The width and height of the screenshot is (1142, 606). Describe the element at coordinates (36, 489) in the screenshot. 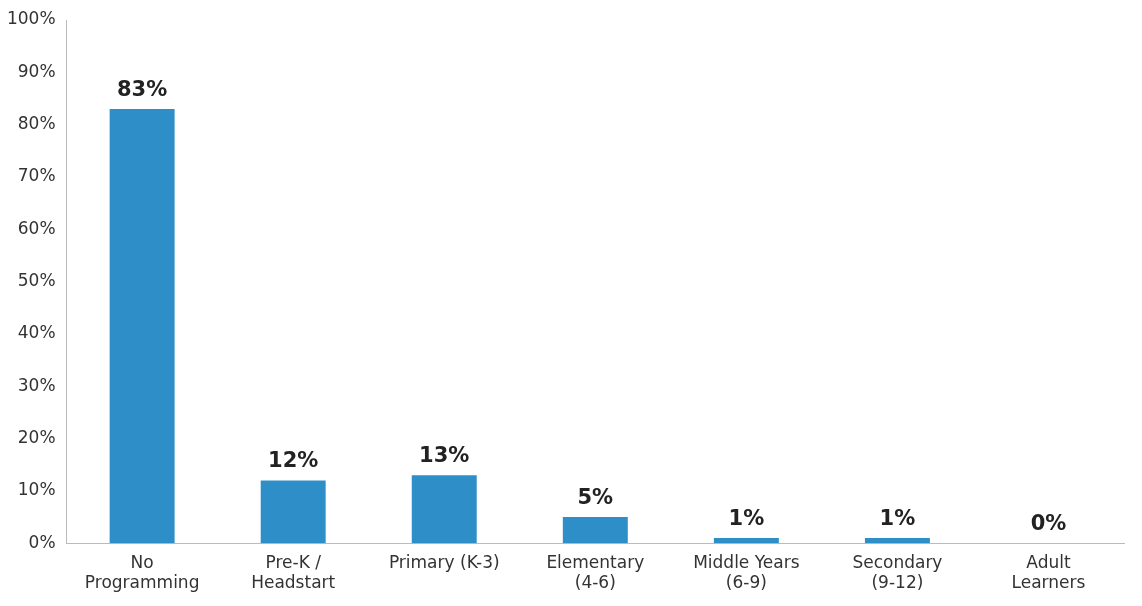

I see `y-tick-label: 10%` at that location.